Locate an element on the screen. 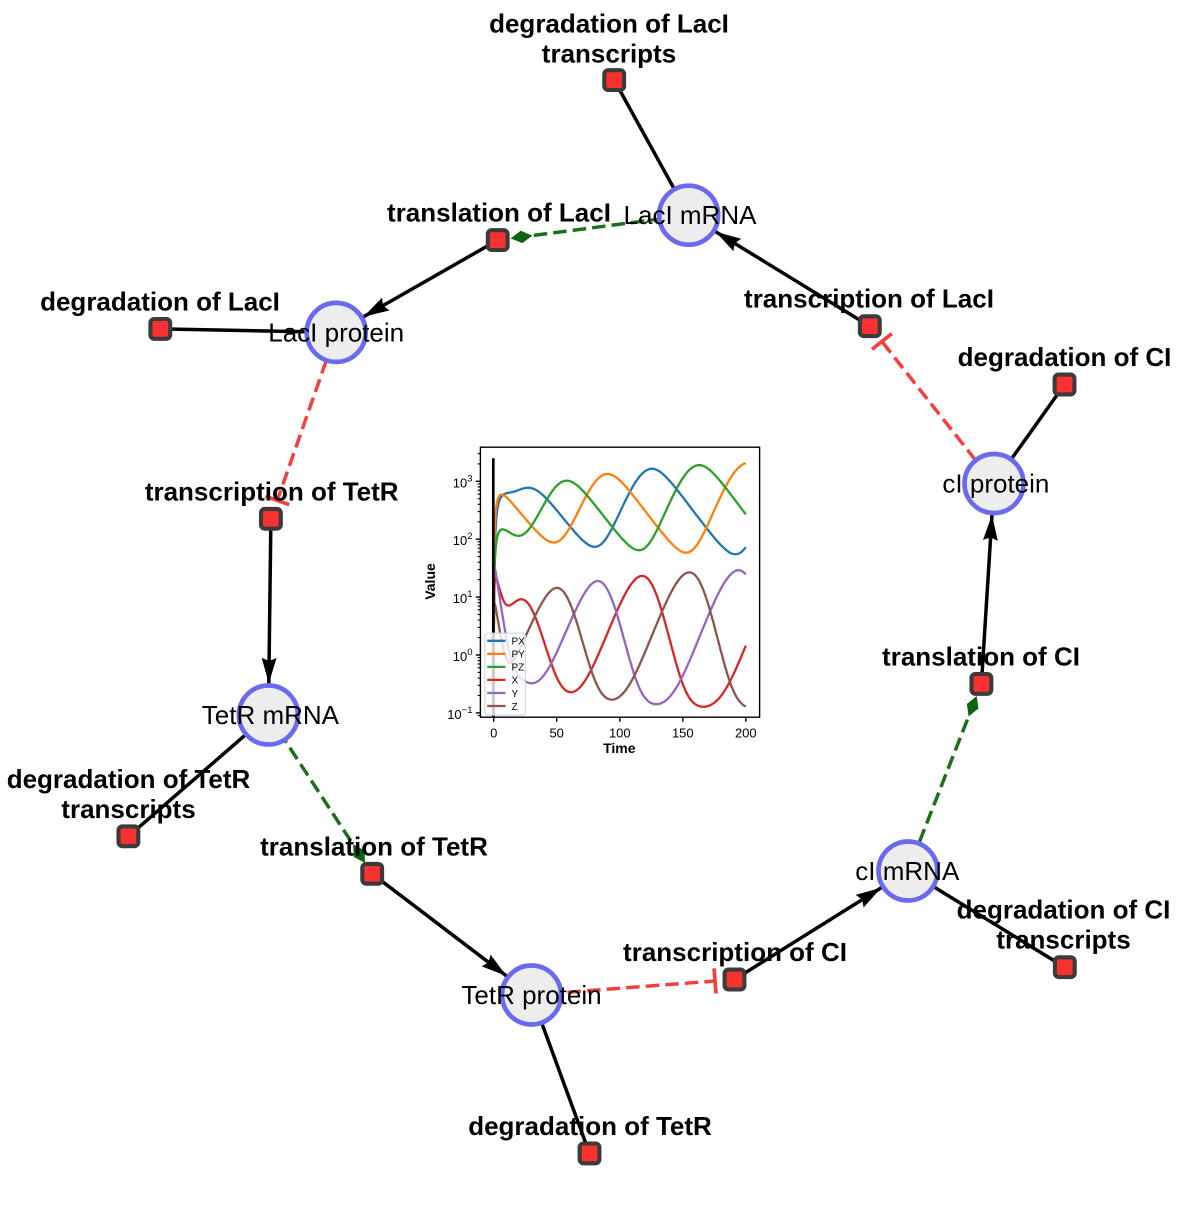 The height and width of the screenshot is (1205, 1189). svg-text: translation of LacI is located at coordinates (499, 213).